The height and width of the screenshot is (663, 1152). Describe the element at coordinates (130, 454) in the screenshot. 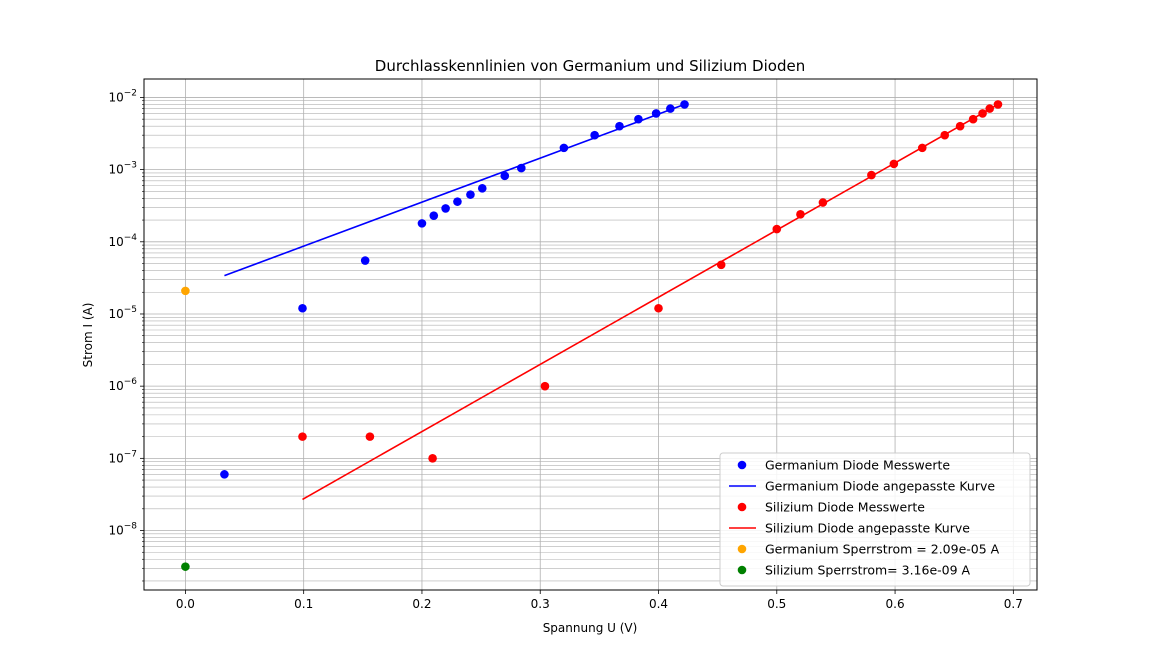

I see `y-tick-exponent: −7` at that location.